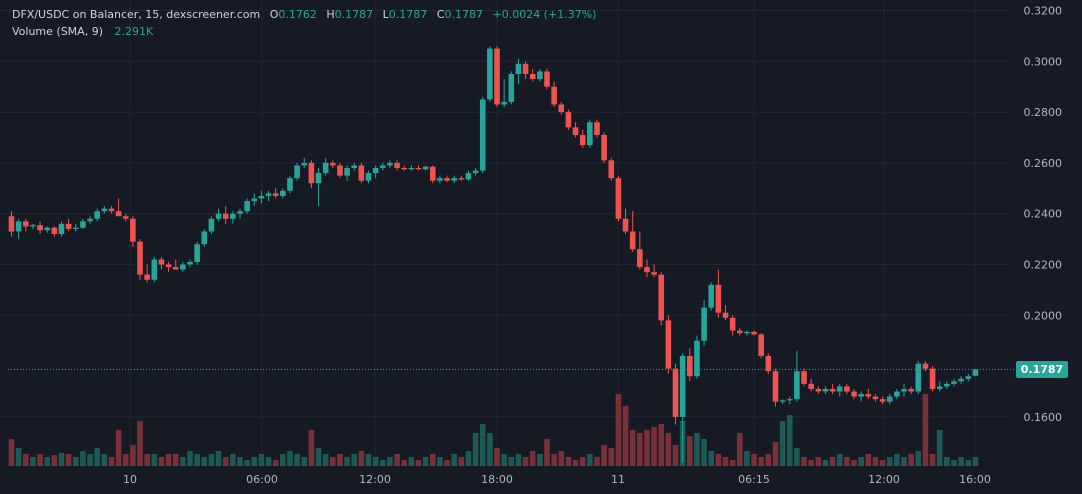 The width and height of the screenshot is (1082, 494). Describe the element at coordinates (557, 479) in the screenshot. I see `time-axis: 10 06:00 12:00 18:00 11 06:15 12:00 16:00` at that location.